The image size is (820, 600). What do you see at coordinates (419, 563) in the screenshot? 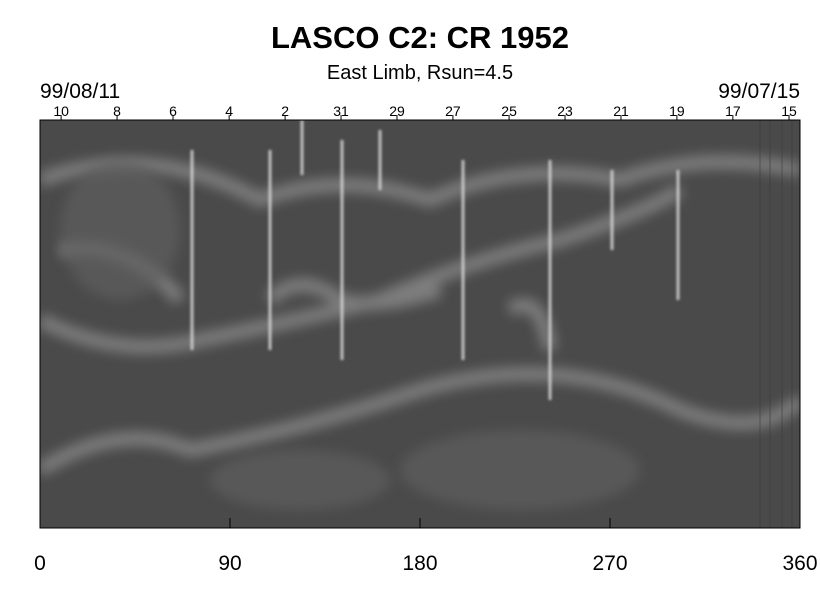
I see `x-tick-label: 180` at bounding box center [419, 563].